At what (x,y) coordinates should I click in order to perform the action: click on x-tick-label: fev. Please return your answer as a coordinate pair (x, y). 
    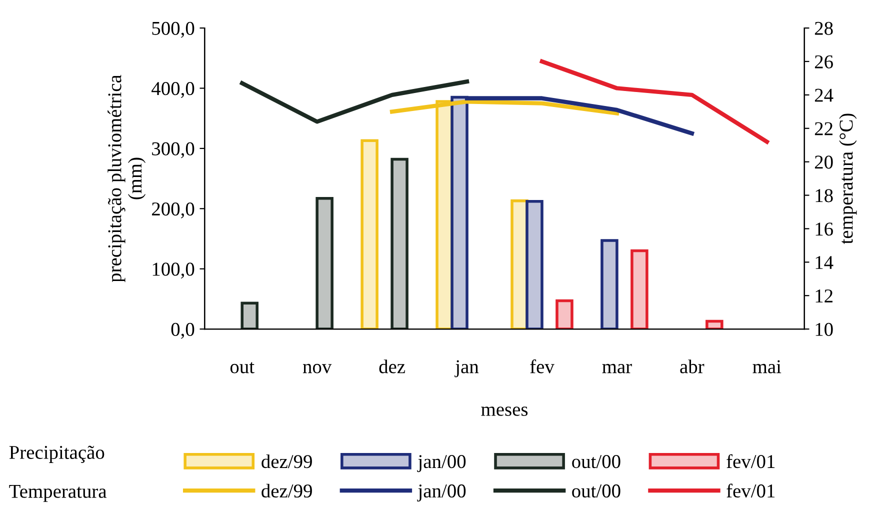
    Looking at the image, I should click on (542, 366).